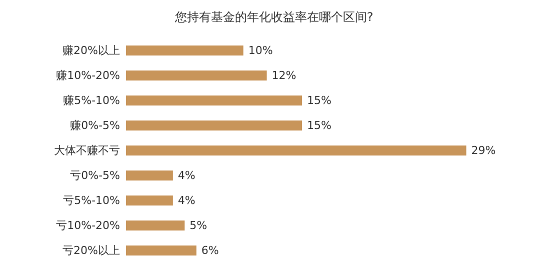 Image resolution: width=548 pixels, height=275 pixels. I want to click on data-label: 10%, so click(260, 50).